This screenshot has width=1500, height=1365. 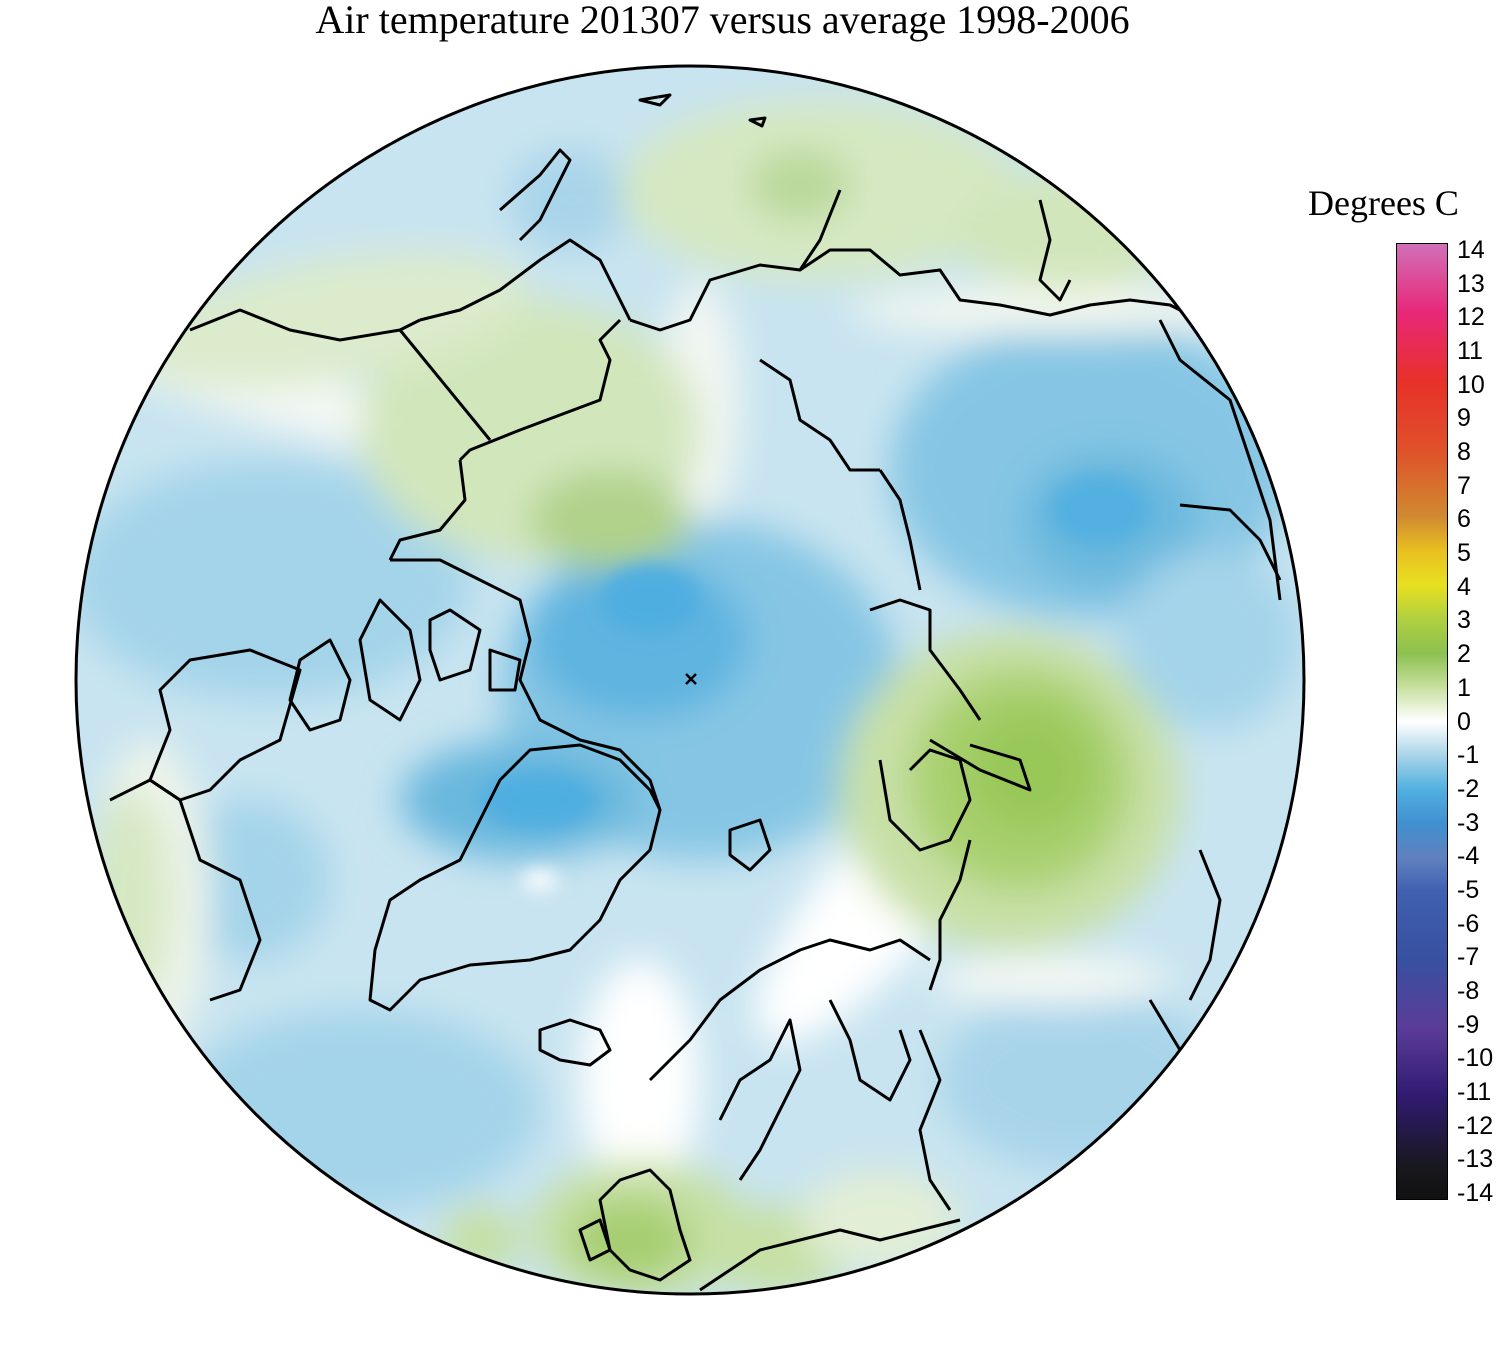 What do you see at coordinates (1475, 1058) in the screenshot?
I see `colorbar-tick-label: -10` at bounding box center [1475, 1058].